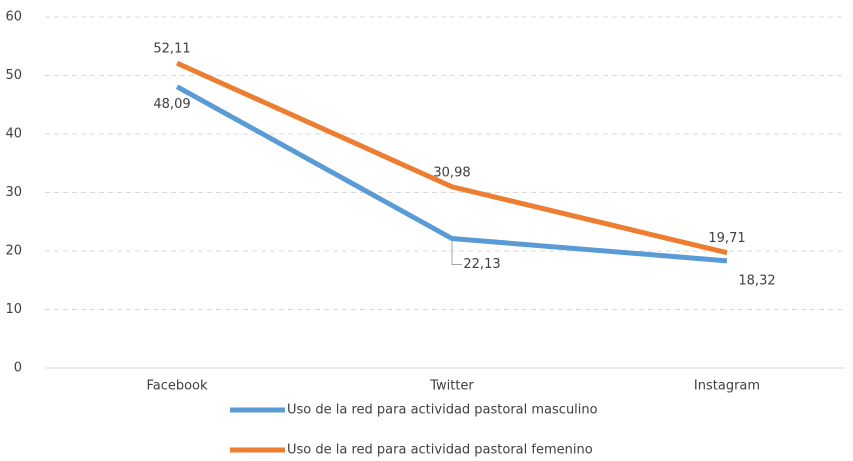  Describe the element at coordinates (13, 251) in the screenshot. I see `y-tick-label: 20` at that location.